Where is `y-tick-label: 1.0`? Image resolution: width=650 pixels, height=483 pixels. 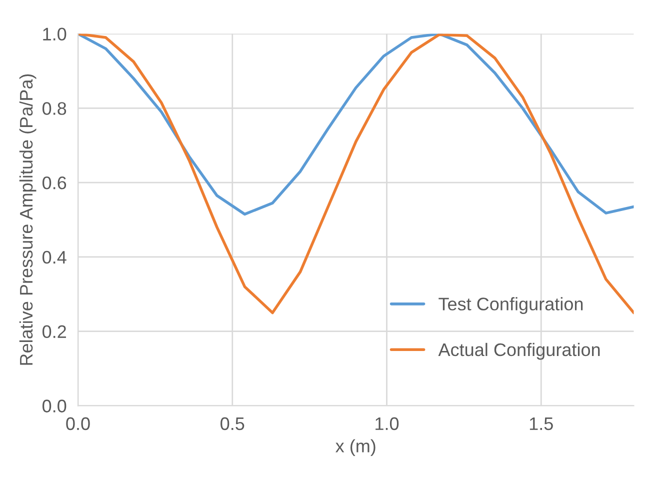
y-tick-label: 1.0 is located at coordinates (54, 34).